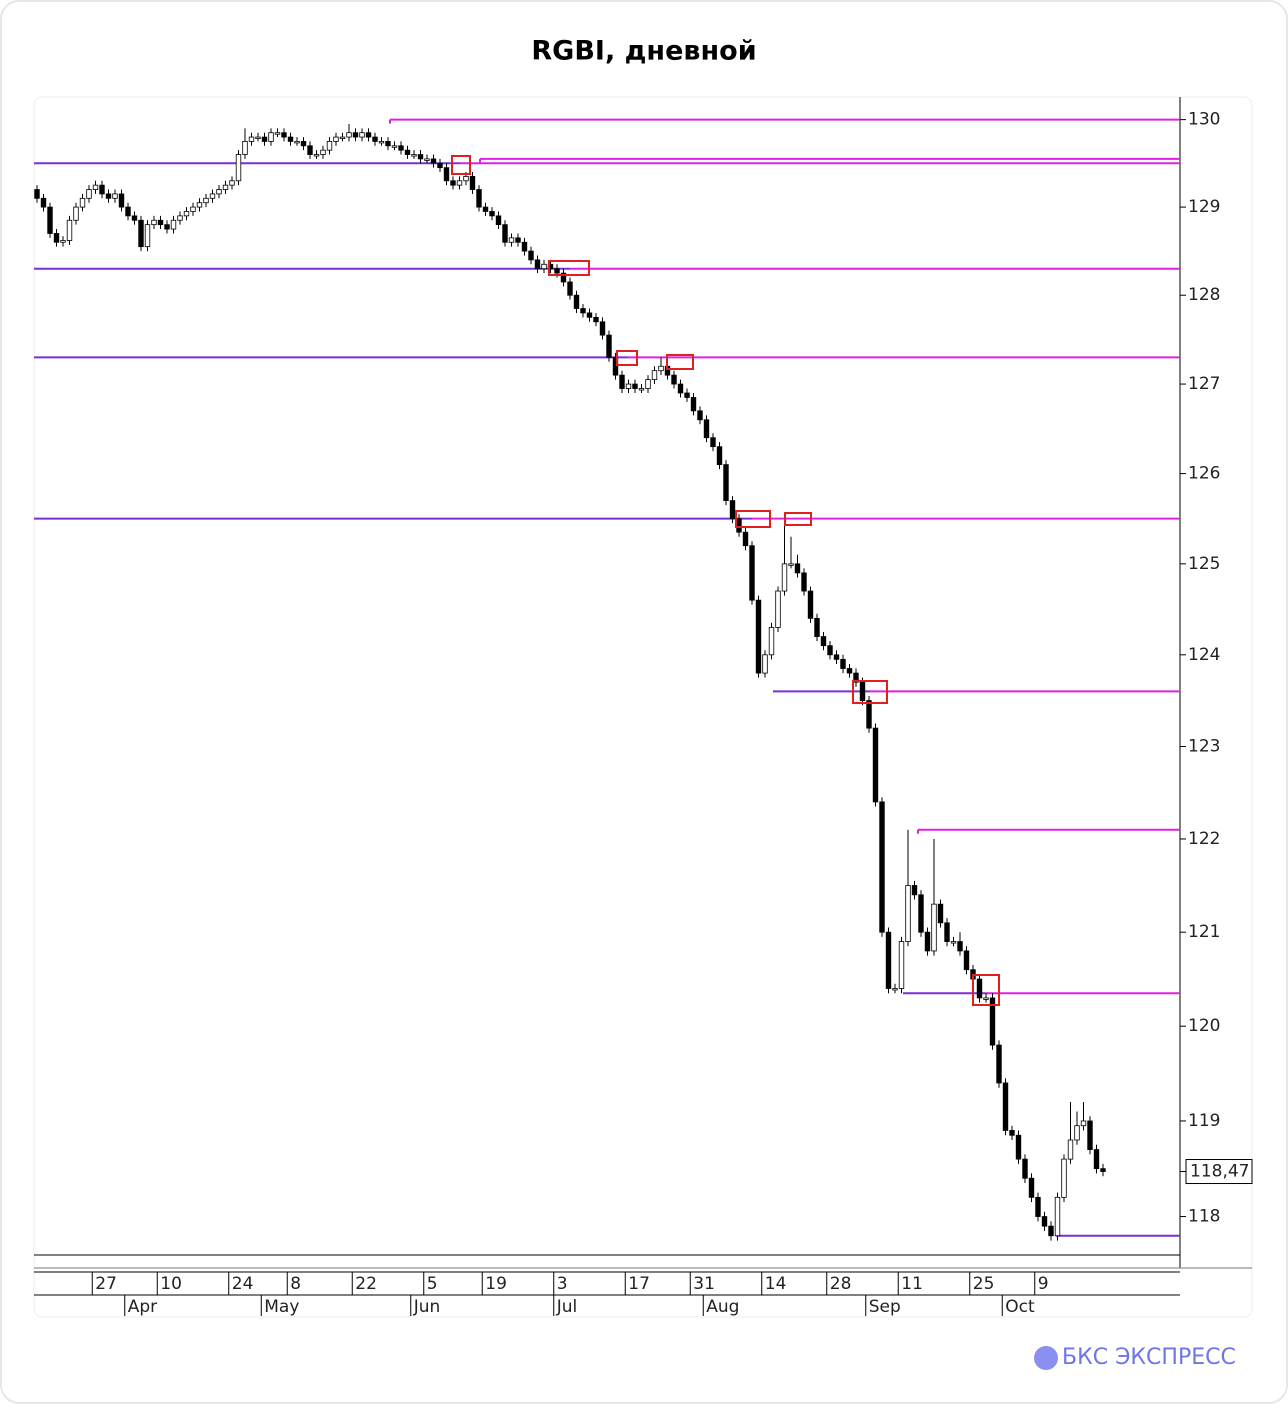  What do you see at coordinates (1204, 564) in the screenshot?
I see `y-tick-label: 125` at bounding box center [1204, 564].